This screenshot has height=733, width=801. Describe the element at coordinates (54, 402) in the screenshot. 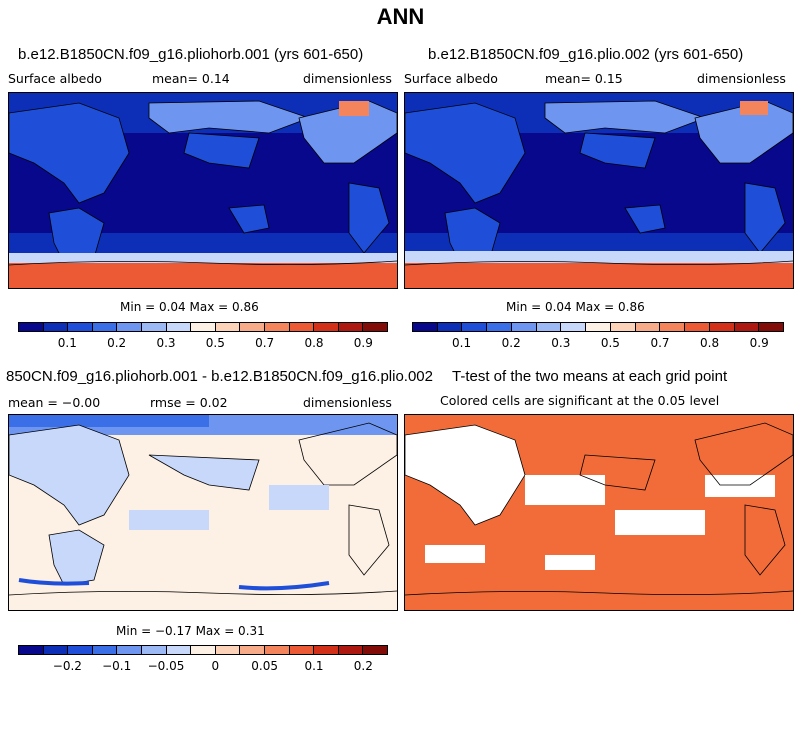

I see `panel3-mean: mean = −0.00` at that location.